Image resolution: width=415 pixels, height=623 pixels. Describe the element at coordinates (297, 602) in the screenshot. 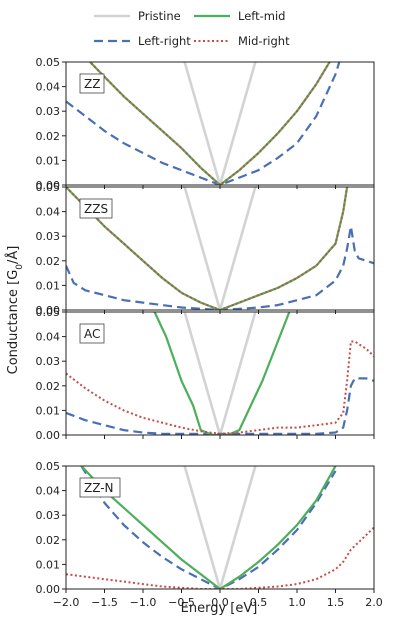

I see `x-tick-label: 1.0` at that location.